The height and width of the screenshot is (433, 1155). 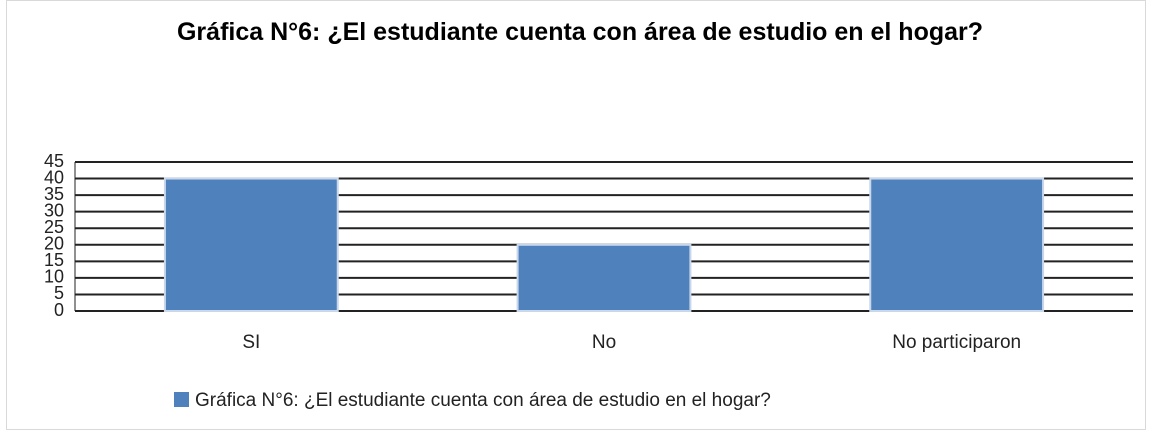 What do you see at coordinates (54, 177) in the screenshot?
I see `y-tick-label: 40` at bounding box center [54, 177].